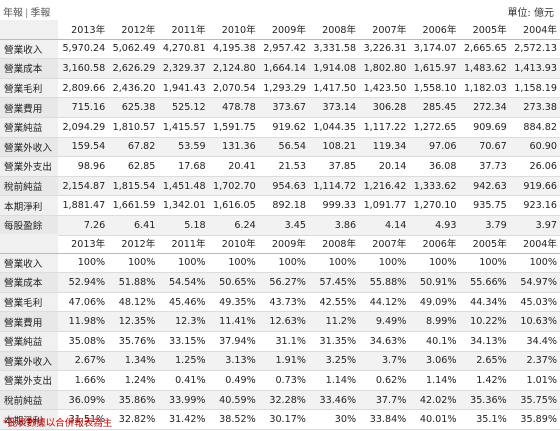  What do you see at coordinates (283, 302) in the screenshot?
I see `table-cell: 43.73%` at bounding box center [283, 302].